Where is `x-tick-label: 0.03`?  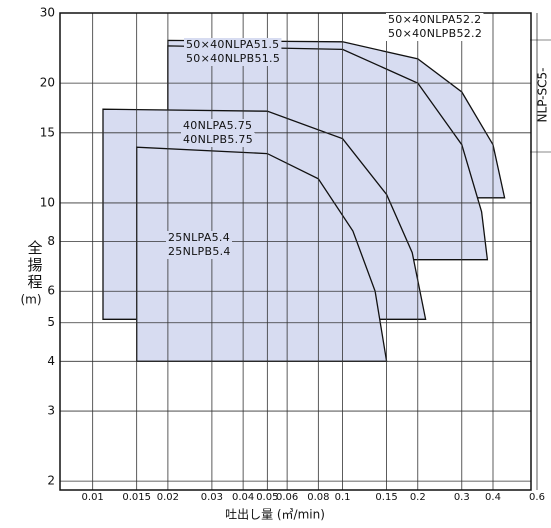 x-tick-label: 0.03 is located at coordinates (212, 497).